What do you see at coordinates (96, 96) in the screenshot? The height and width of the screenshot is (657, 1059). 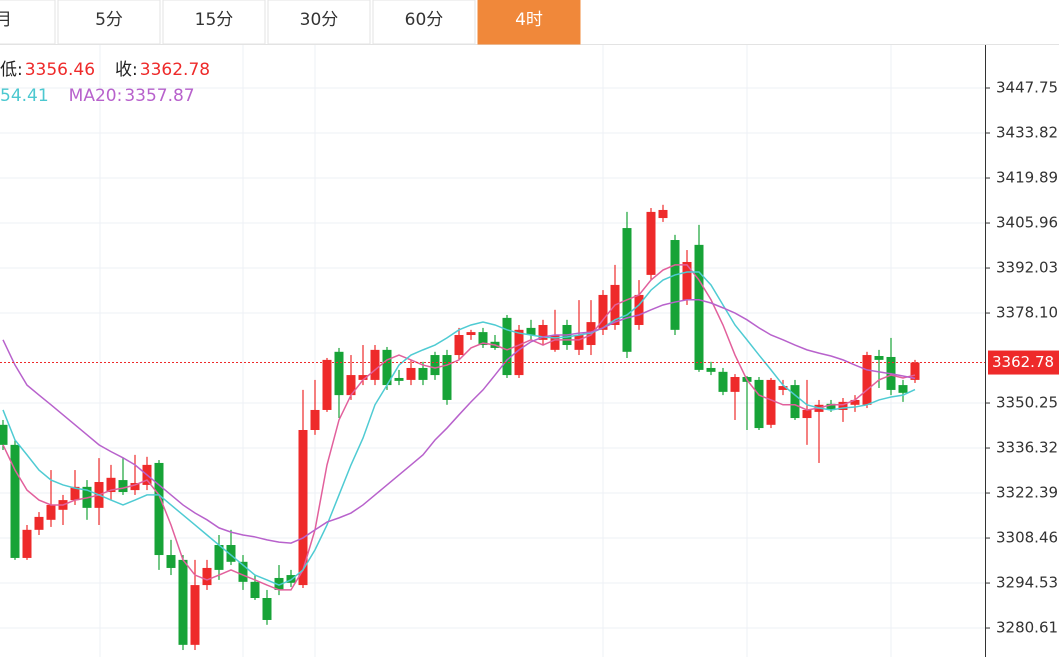 I see `legend-label: MA20:` at bounding box center [96, 96].